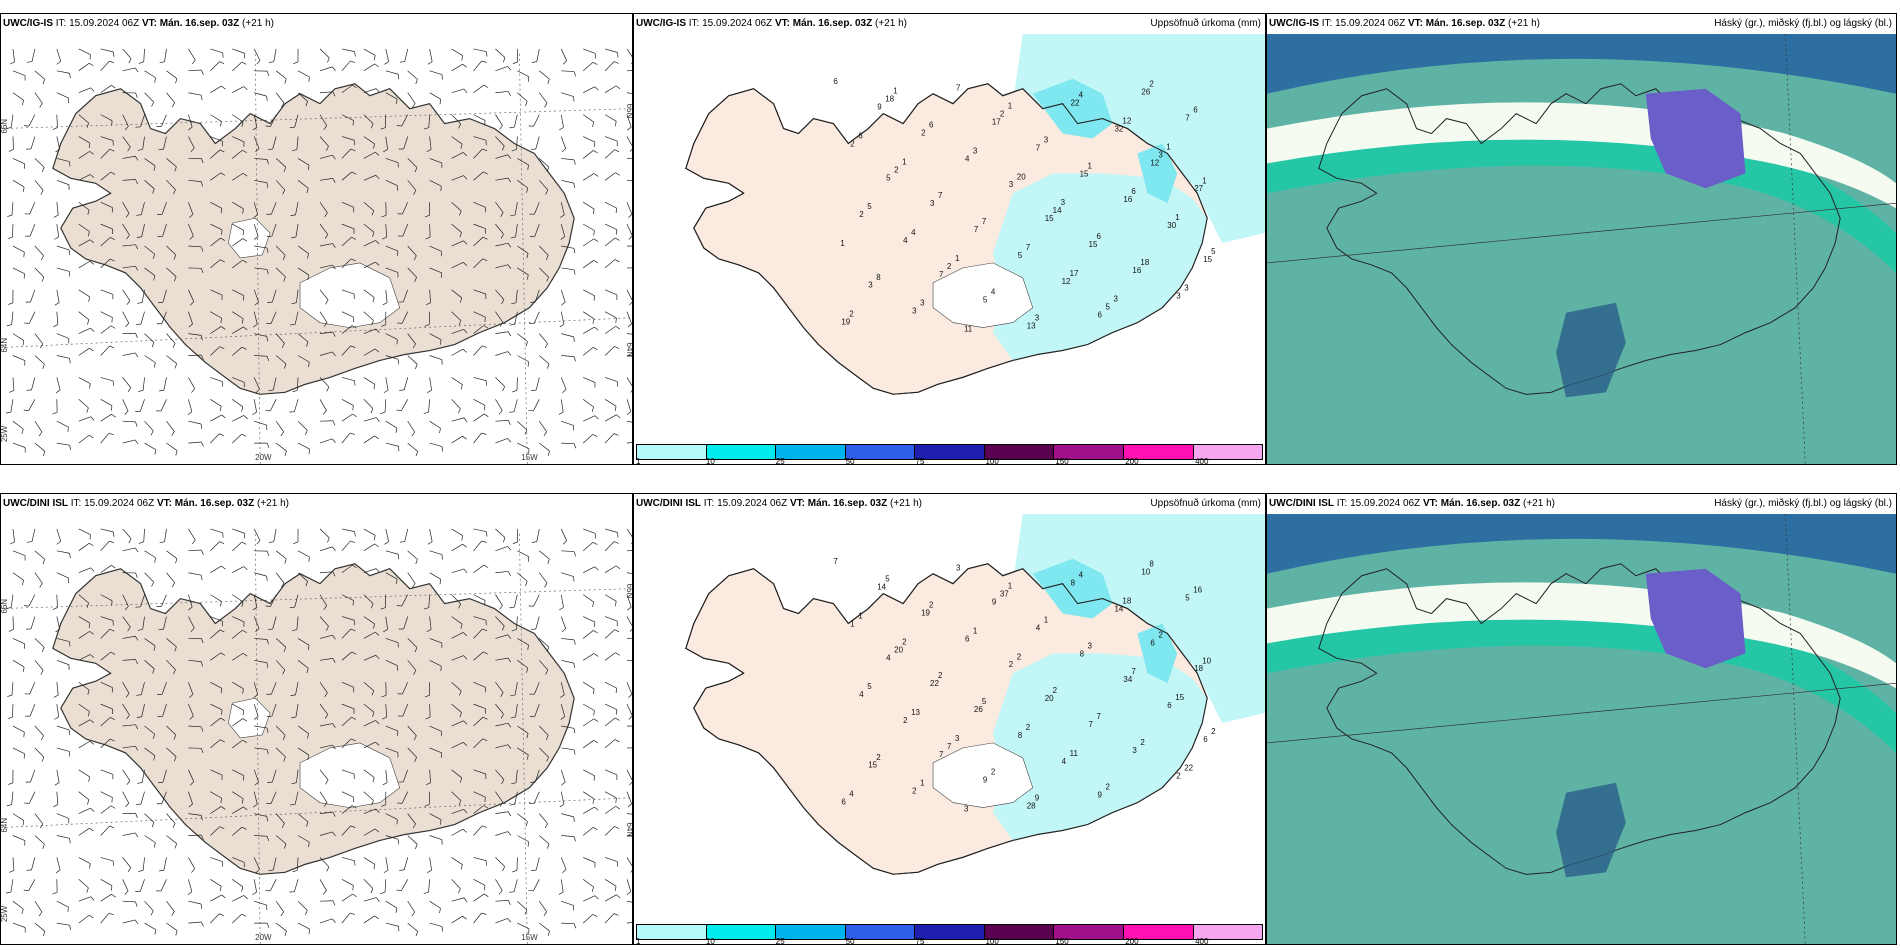 This screenshot has height=950, width=1900. Describe the element at coordinates (5, 345) in the screenshot. I see `lat-label-64n: 64N` at that location.